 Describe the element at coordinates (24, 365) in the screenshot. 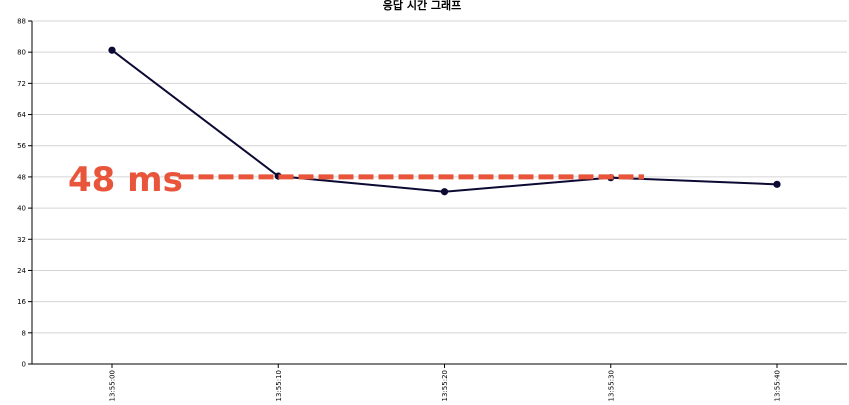

I see `y-tick-label: 0` at that location.